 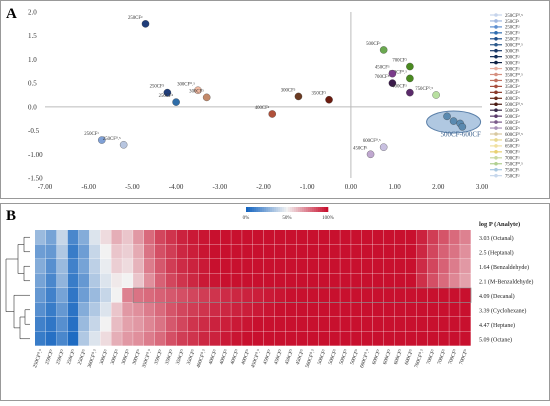 I want to click on y-tick-label: 0.0, so click(x=32, y=107).